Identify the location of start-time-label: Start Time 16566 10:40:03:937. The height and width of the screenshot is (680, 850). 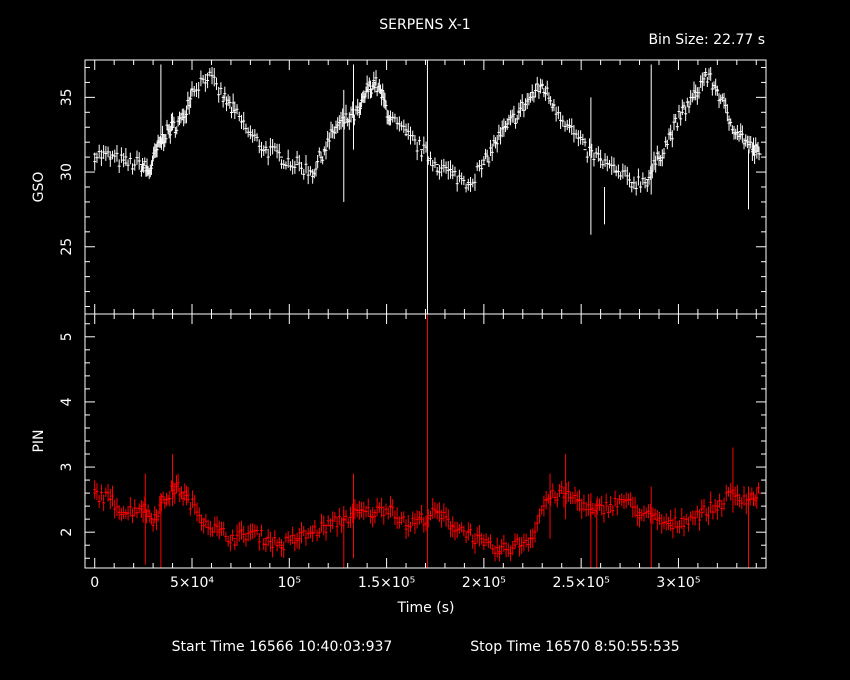
(282, 647).